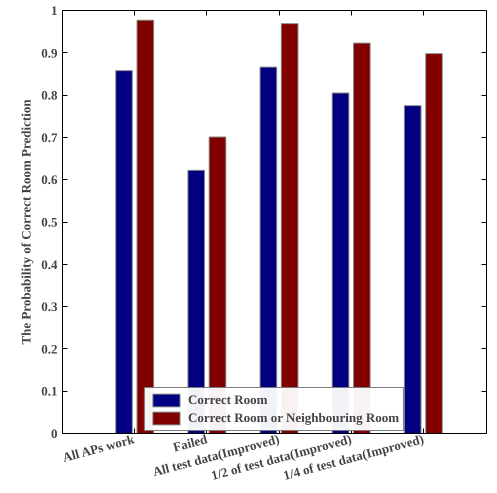 Image resolution: width=497 pixels, height=493 pixels. I want to click on y-tick-label: 0.7, so click(49, 137).